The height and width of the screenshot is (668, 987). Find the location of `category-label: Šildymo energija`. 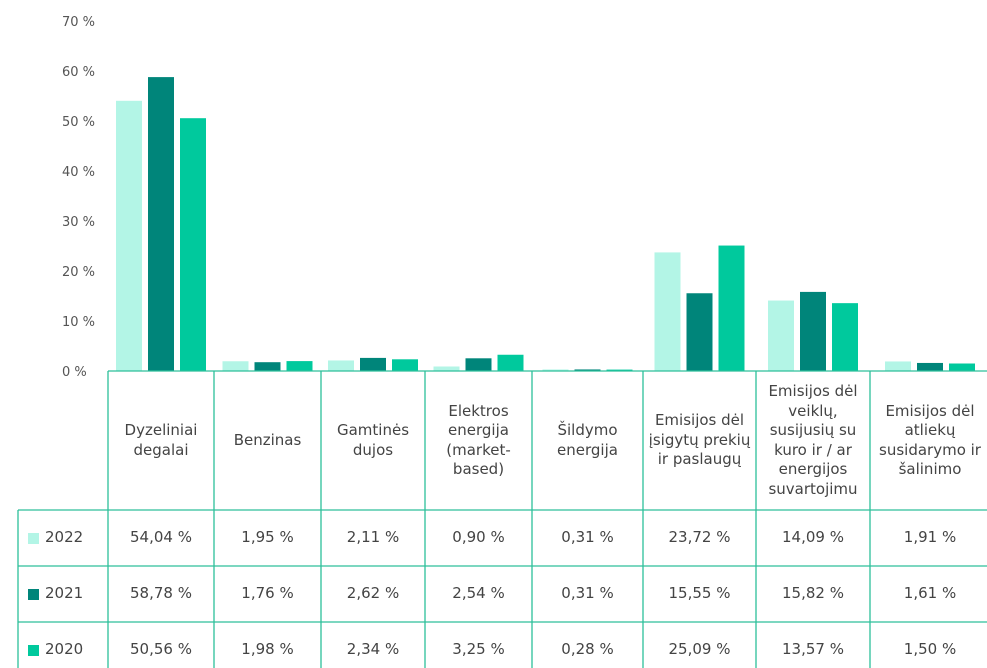

category-label: Šildymo energija is located at coordinates (587, 440).